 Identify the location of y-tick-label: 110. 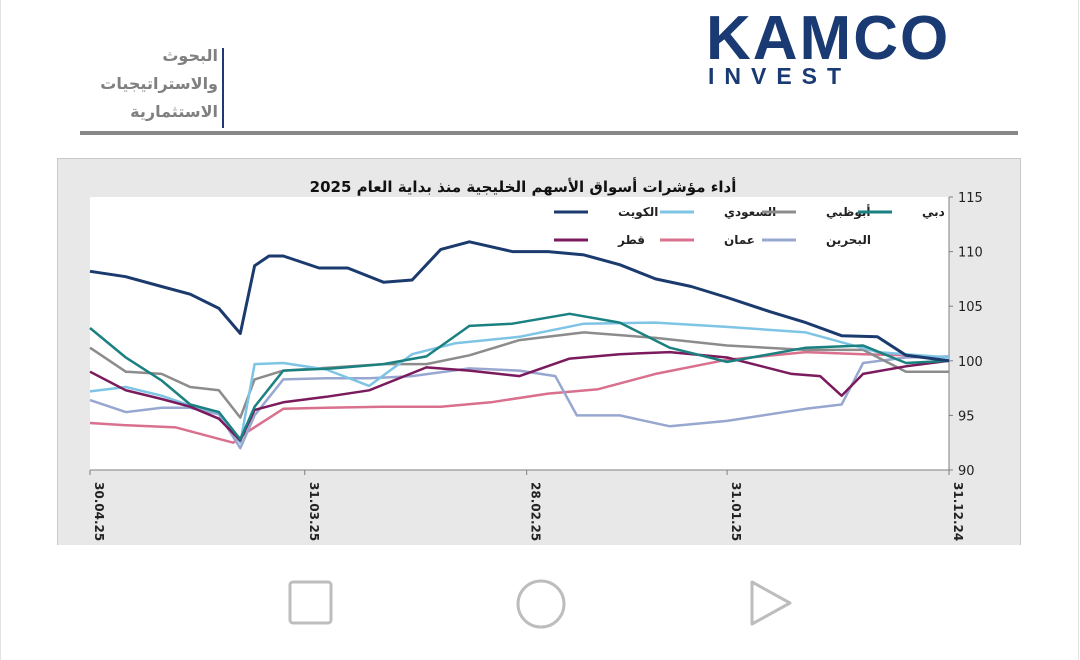
(970, 253).